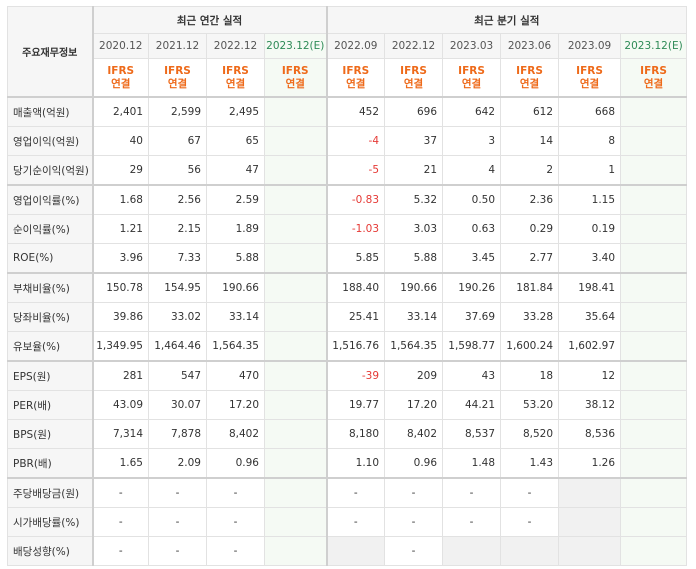 The image size is (696, 569). I want to click on table-row: 영업이익(억원) 40 67 65 -4 37 3 14 8, so click(347, 141).